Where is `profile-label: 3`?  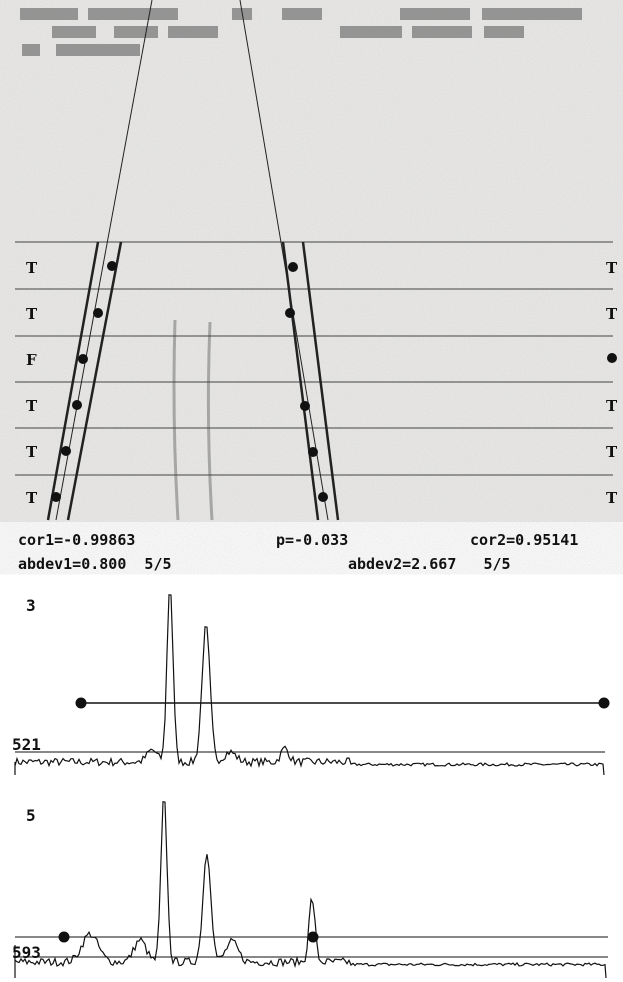 profile-label: 3 is located at coordinates (31, 605).